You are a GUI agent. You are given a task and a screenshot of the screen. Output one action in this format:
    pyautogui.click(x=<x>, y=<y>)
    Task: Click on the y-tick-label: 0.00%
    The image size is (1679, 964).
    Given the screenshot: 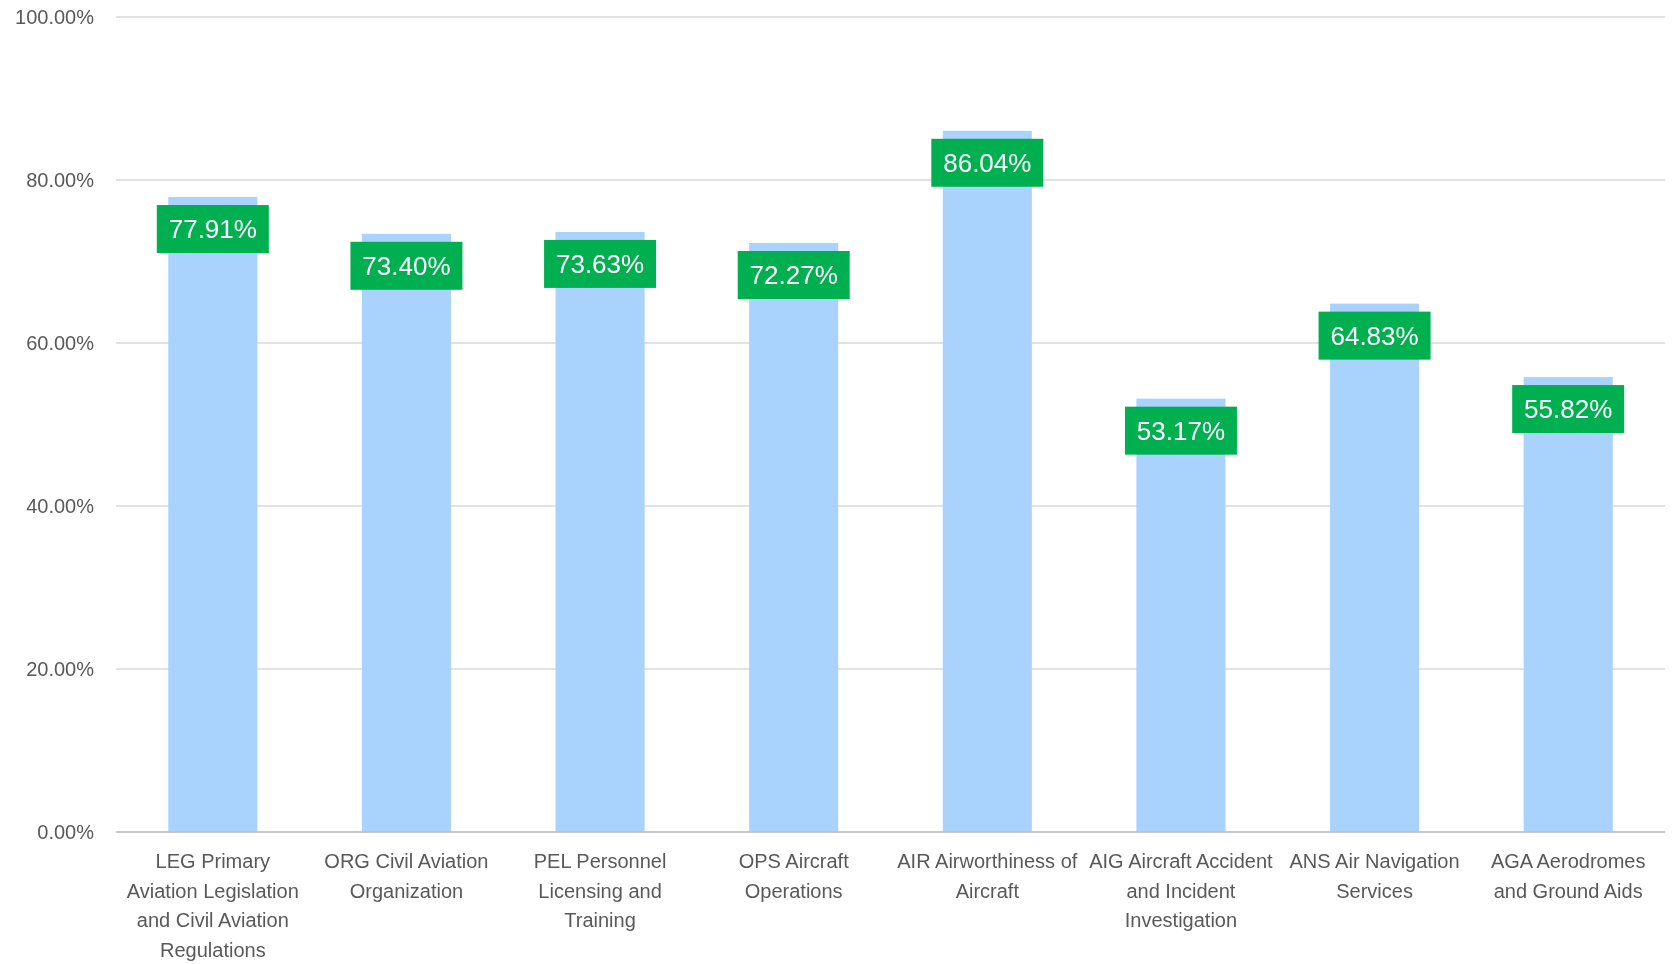 What is the action you would take?
    pyautogui.click(x=66, y=832)
    